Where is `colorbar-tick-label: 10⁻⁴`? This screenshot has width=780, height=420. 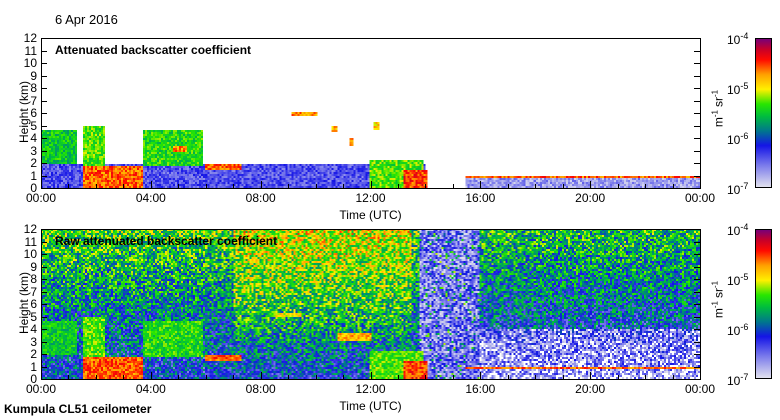 colorbar-tick-label: 10⁻⁴ is located at coordinates (737, 39).